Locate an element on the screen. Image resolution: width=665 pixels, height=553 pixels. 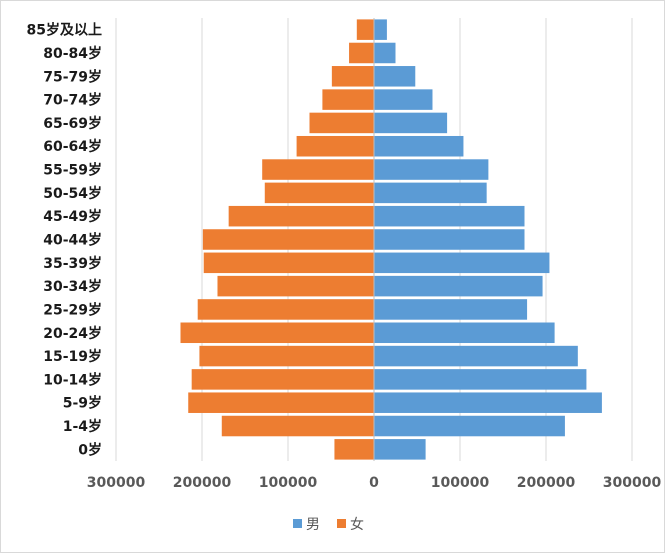
male-bar-50-54岁 is located at coordinates (430, 193).